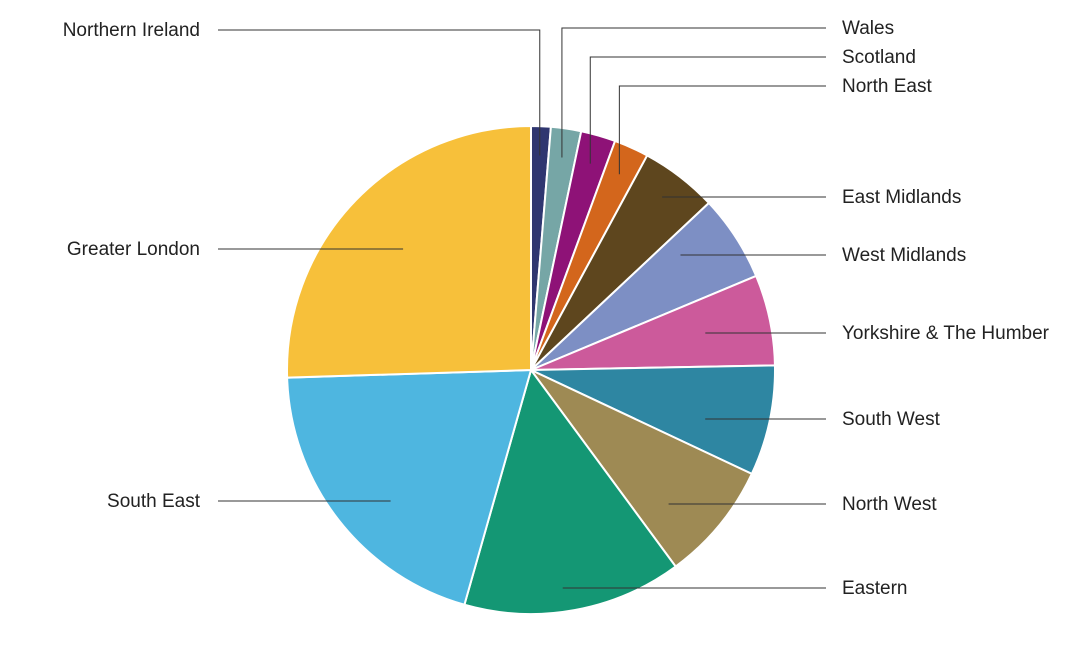  I want to click on label-west-midlands: West Midlands, so click(904, 255).